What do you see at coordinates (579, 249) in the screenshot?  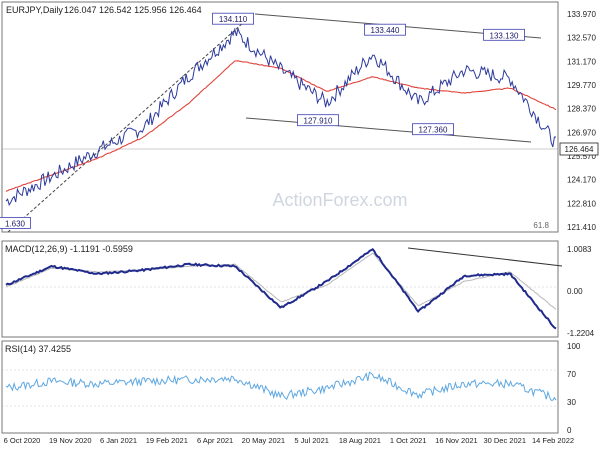 I see `macd-axis-tick: 1.0083` at bounding box center [579, 249].